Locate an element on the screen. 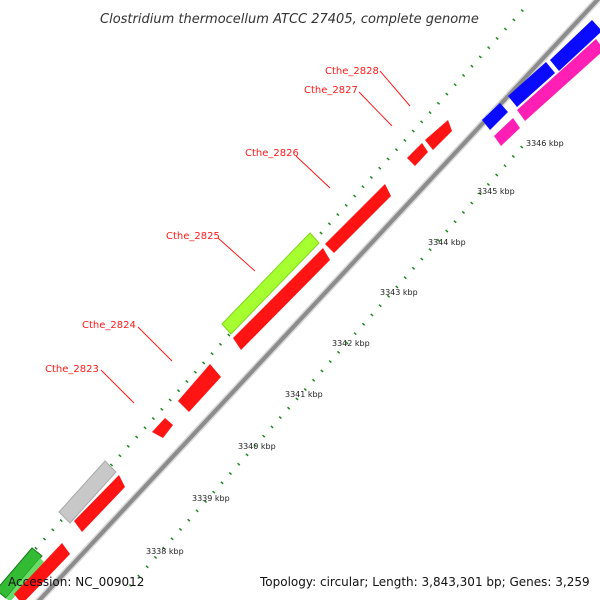  pink-feature-b is located at coordinates (558, 80).